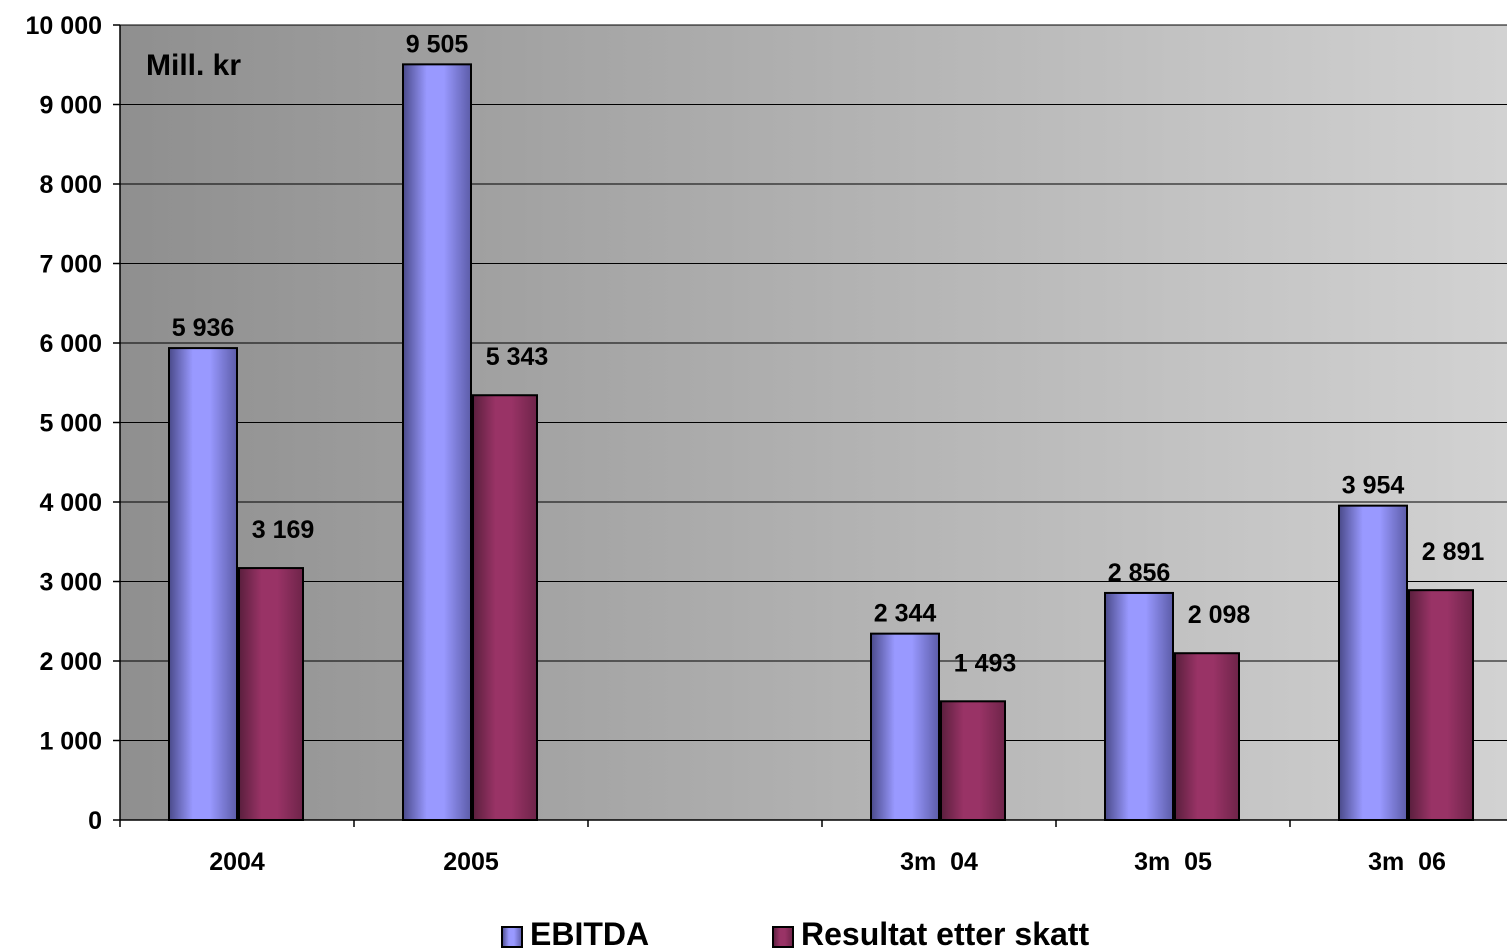 The width and height of the screenshot is (1507, 949). Describe the element at coordinates (95, 821) in the screenshot. I see `y-tick-label: 0` at that location.